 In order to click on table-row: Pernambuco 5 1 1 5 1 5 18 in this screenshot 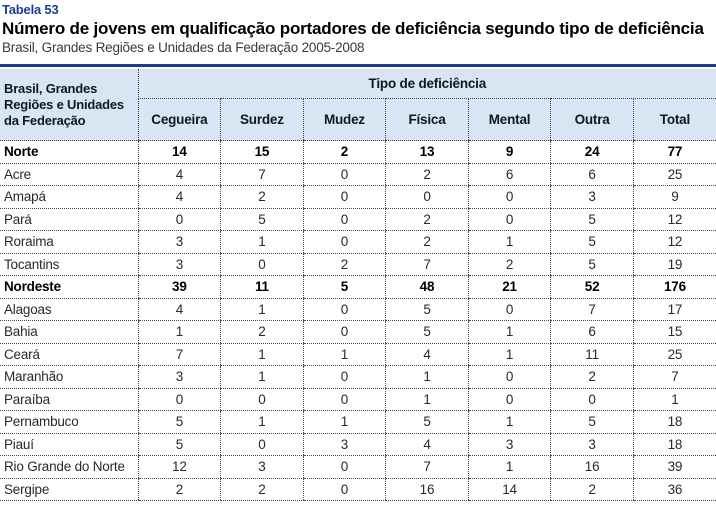, I will do `click(358, 422)`.